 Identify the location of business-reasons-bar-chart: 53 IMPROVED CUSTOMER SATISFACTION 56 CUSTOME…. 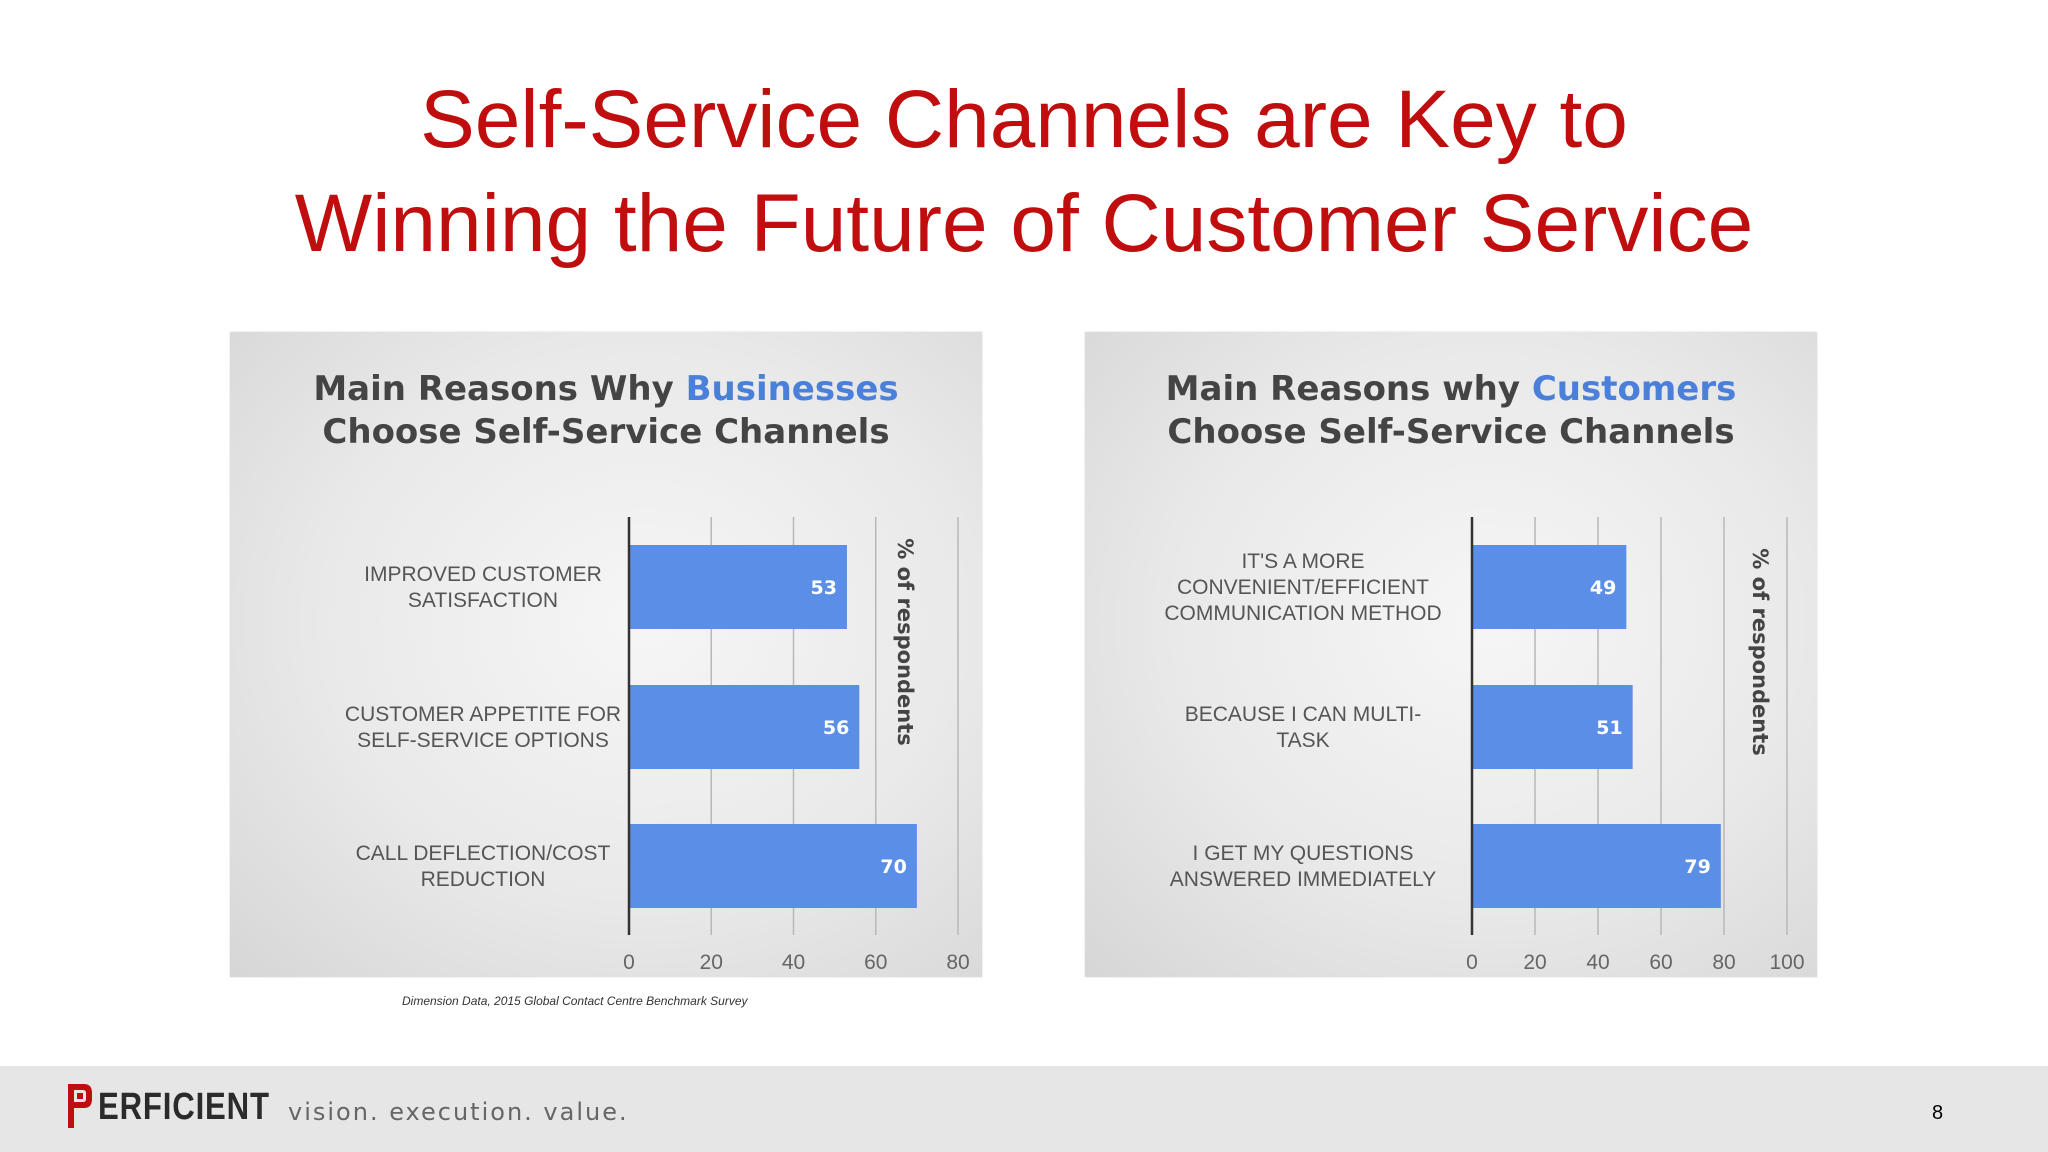
(657, 745).